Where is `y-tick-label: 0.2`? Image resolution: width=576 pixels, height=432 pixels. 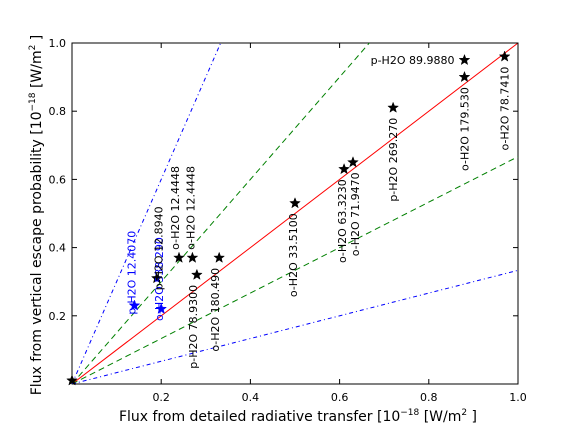
y-tick-label: 0.2 is located at coordinates (58, 316).